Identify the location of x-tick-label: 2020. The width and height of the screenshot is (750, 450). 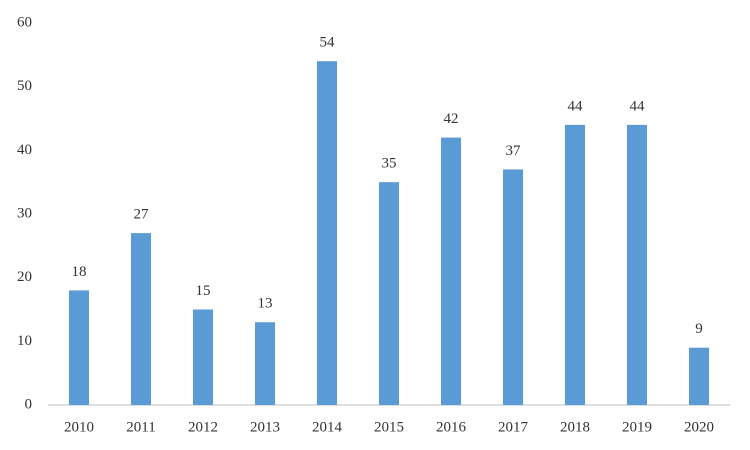
(699, 427).